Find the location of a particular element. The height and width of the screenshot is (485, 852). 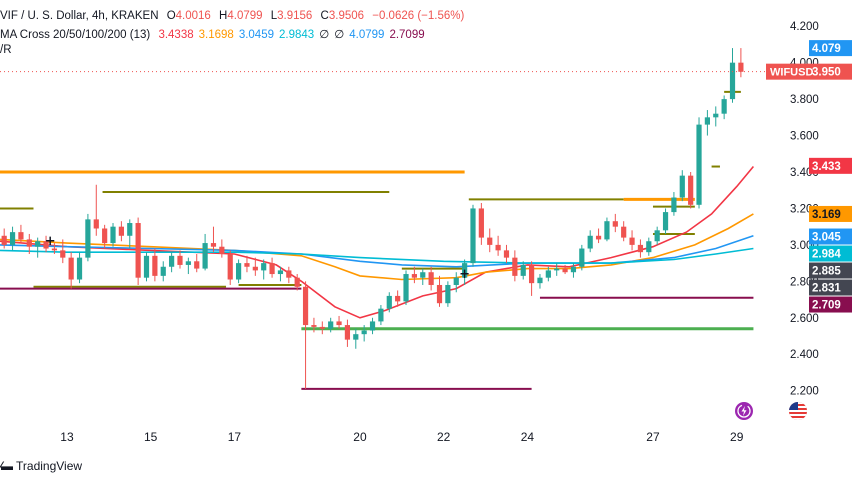

y-tick-label: 2.600 is located at coordinates (804, 319).